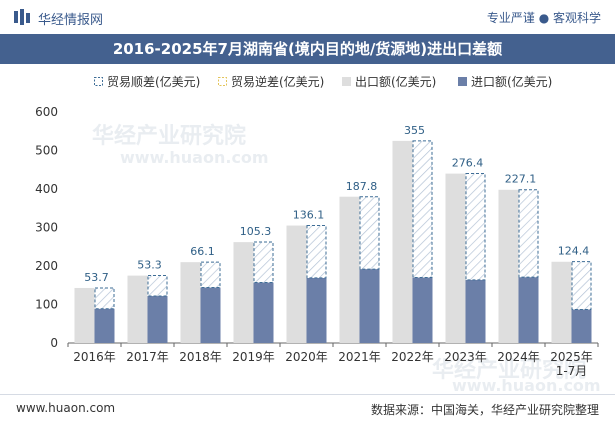  I want to click on x-tick-label: 2020年, so click(306, 357).